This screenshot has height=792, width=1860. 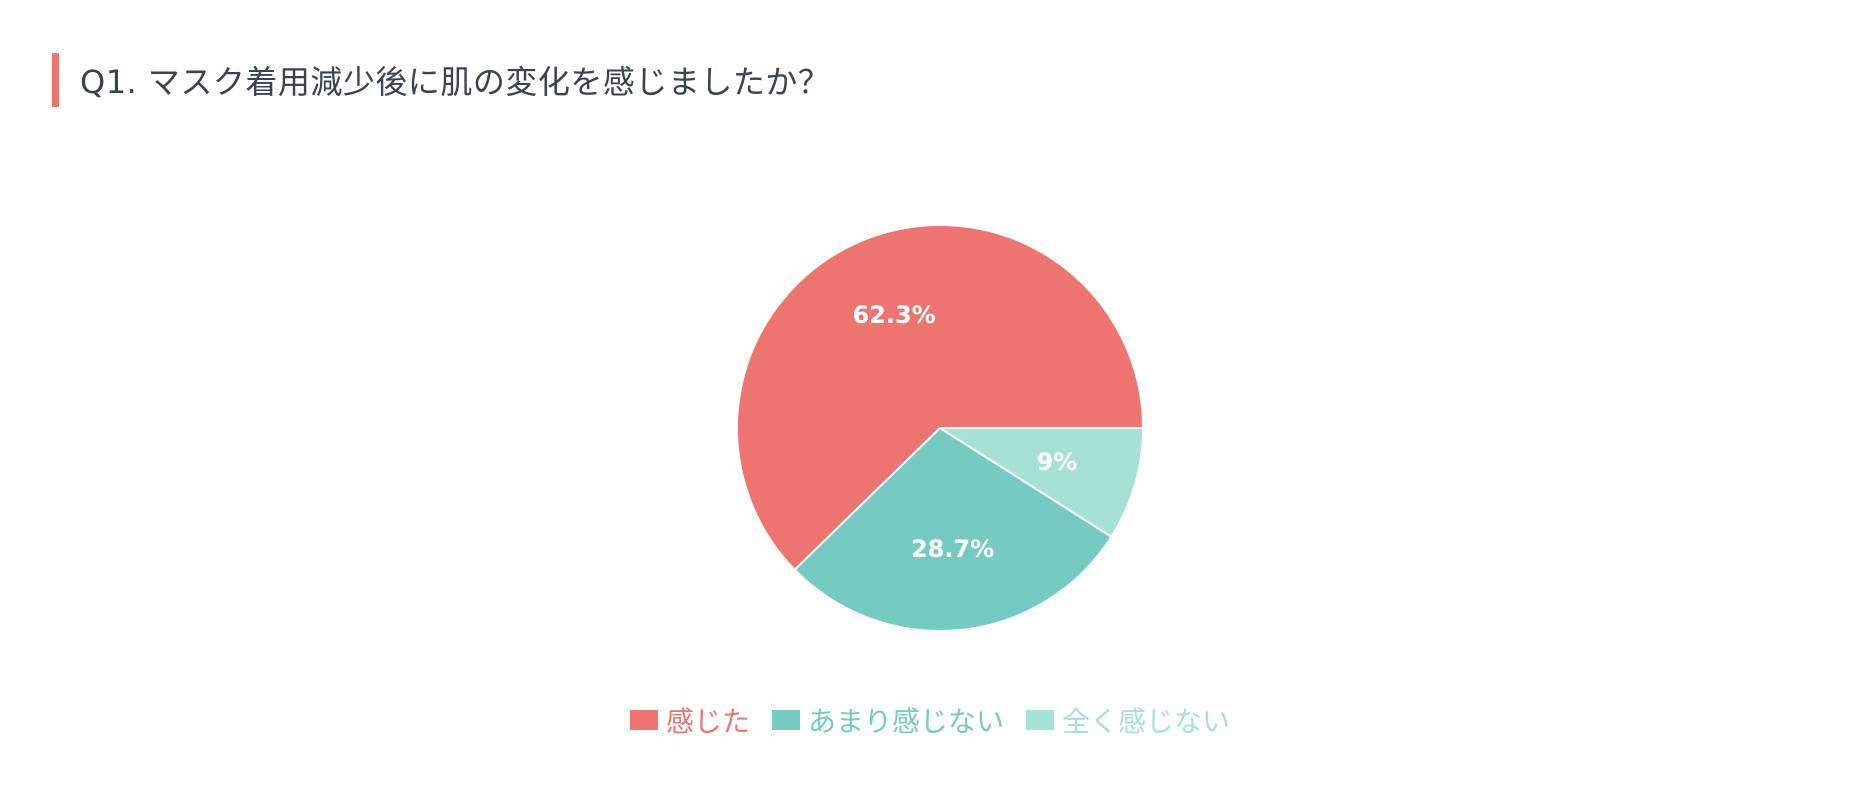 What do you see at coordinates (905, 721) in the screenshot?
I see `legend-label-2: あまり感じない` at bounding box center [905, 721].